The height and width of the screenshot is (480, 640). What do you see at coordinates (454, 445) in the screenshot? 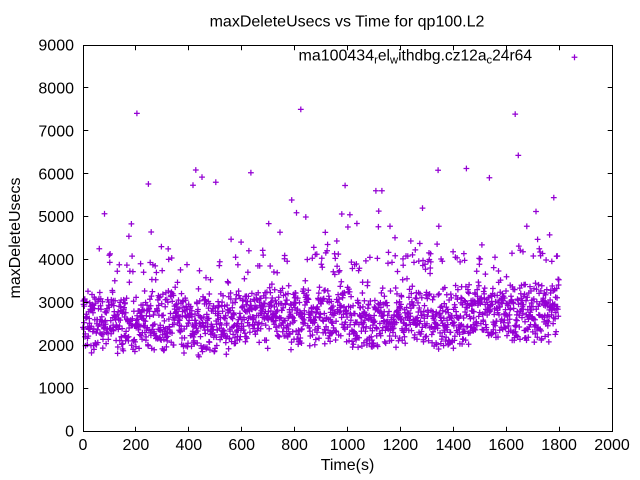
I see `svg-text: 1400` at bounding box center [454, 445].